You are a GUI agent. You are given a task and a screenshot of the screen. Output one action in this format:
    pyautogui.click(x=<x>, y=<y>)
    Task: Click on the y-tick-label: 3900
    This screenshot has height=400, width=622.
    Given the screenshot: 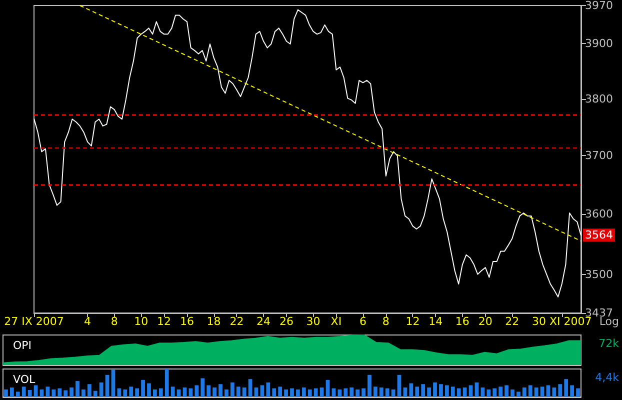 What is the action you would take?
    pyautogui.click(x=599, y=43)
    